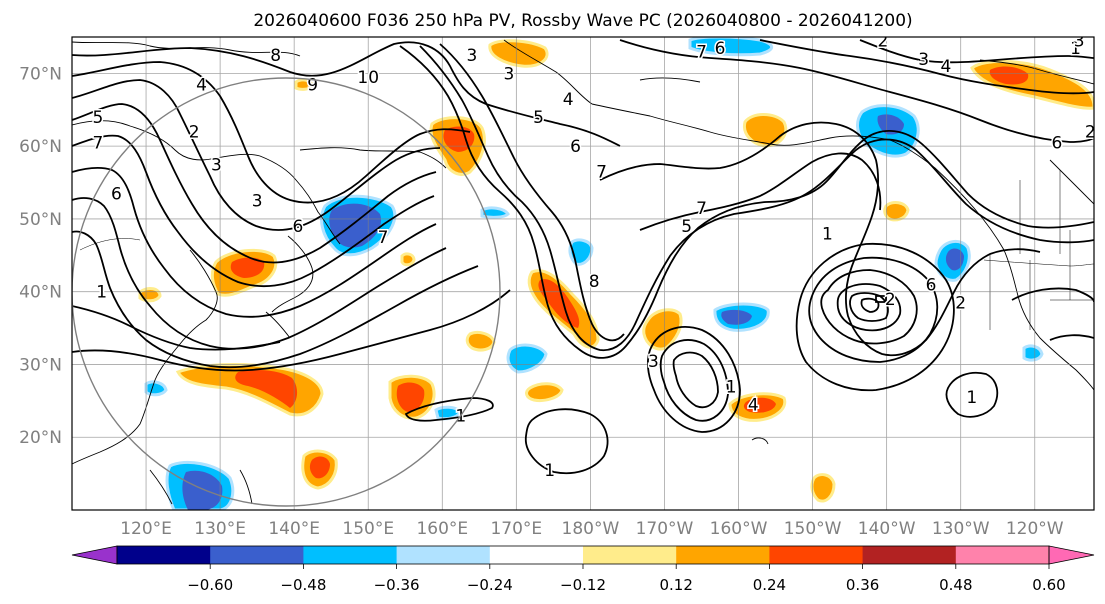 The width and height of the screenshot is (1105, 604). I want to click on lon-tick-label: 150°W, so click(813, 529).